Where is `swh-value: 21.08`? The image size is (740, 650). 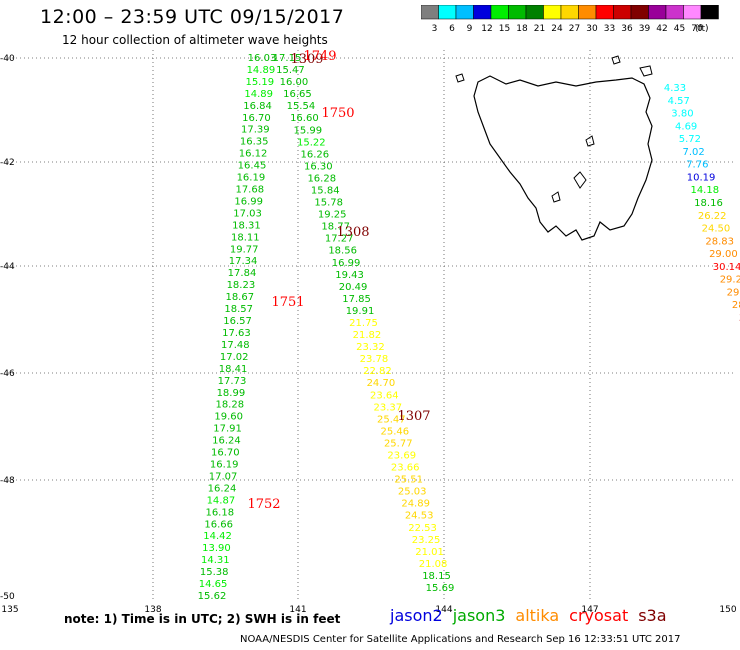
swh-value: 21.08 is located at coordinates (433, 564).